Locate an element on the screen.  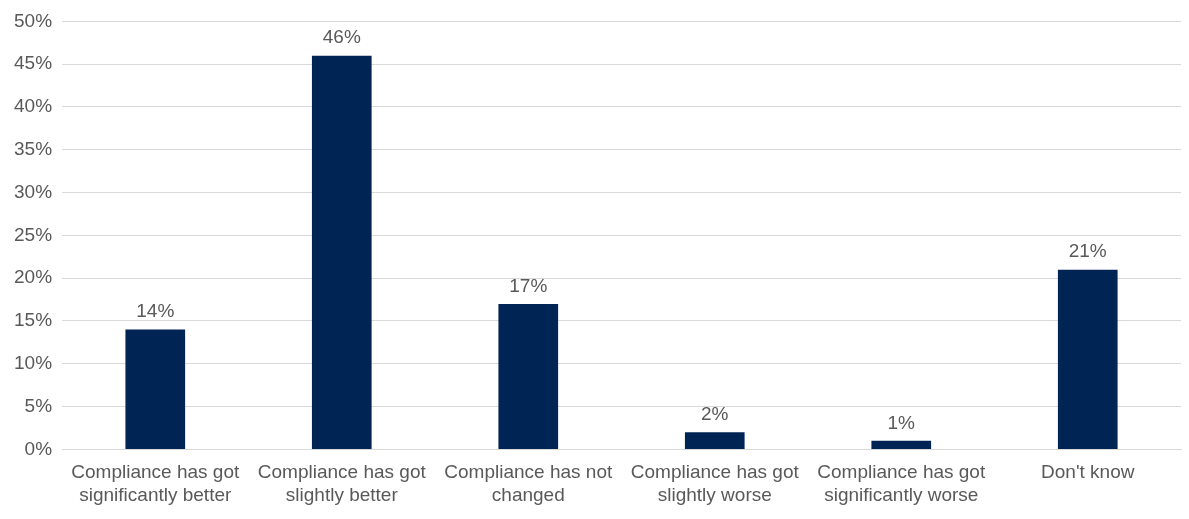
y-tick-label: 45% is located at coordinates (33, 63).